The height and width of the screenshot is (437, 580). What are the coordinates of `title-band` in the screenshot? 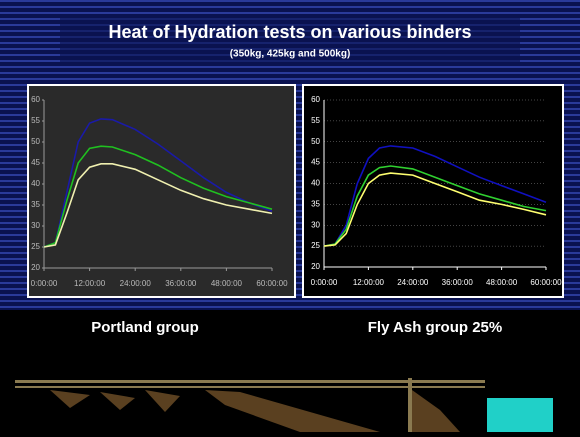 It's located at (290, 39).